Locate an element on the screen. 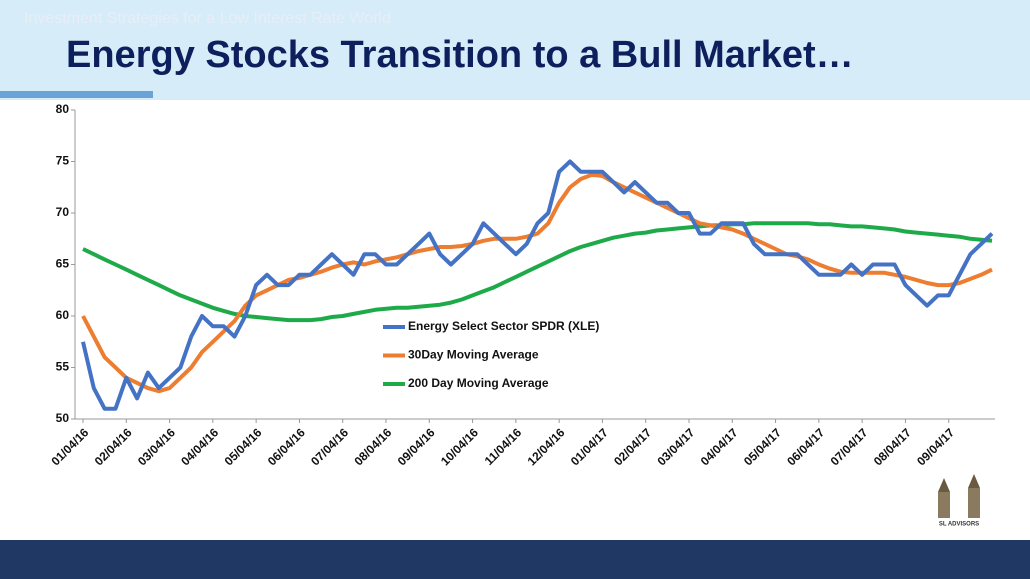 The image size is (1030, 579). x-tick-label: 02/04/17 is located at coordinates (632, 446).